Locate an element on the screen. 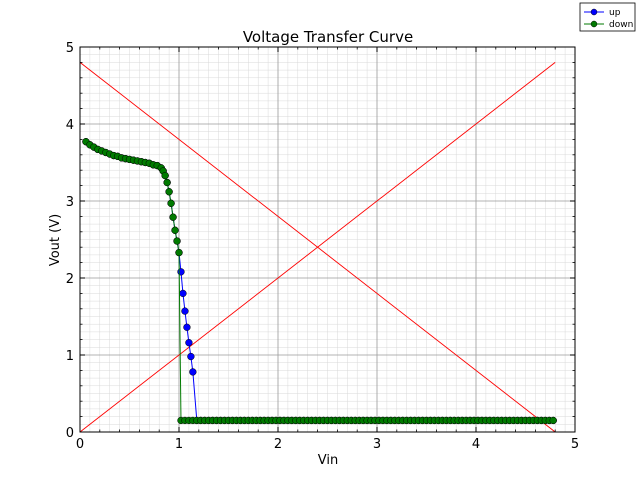 This screenshot has height=480, width=640. y-tick-label: 5 is located at coordinates (70, 48).